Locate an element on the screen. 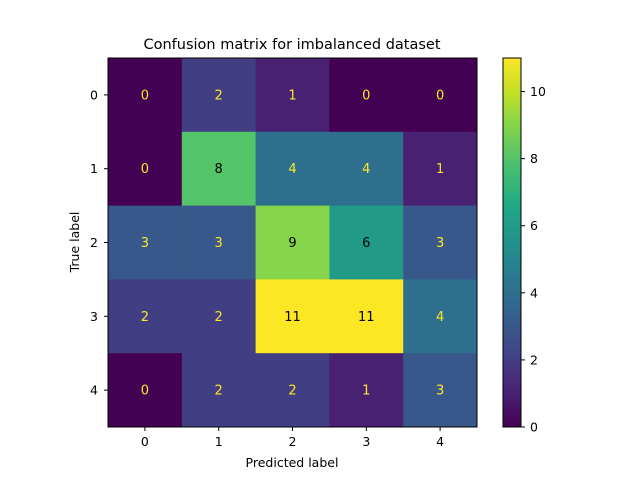 The image size is (640, 480). colorbar-tick-label: 4 is located at coordinates (534, 292).